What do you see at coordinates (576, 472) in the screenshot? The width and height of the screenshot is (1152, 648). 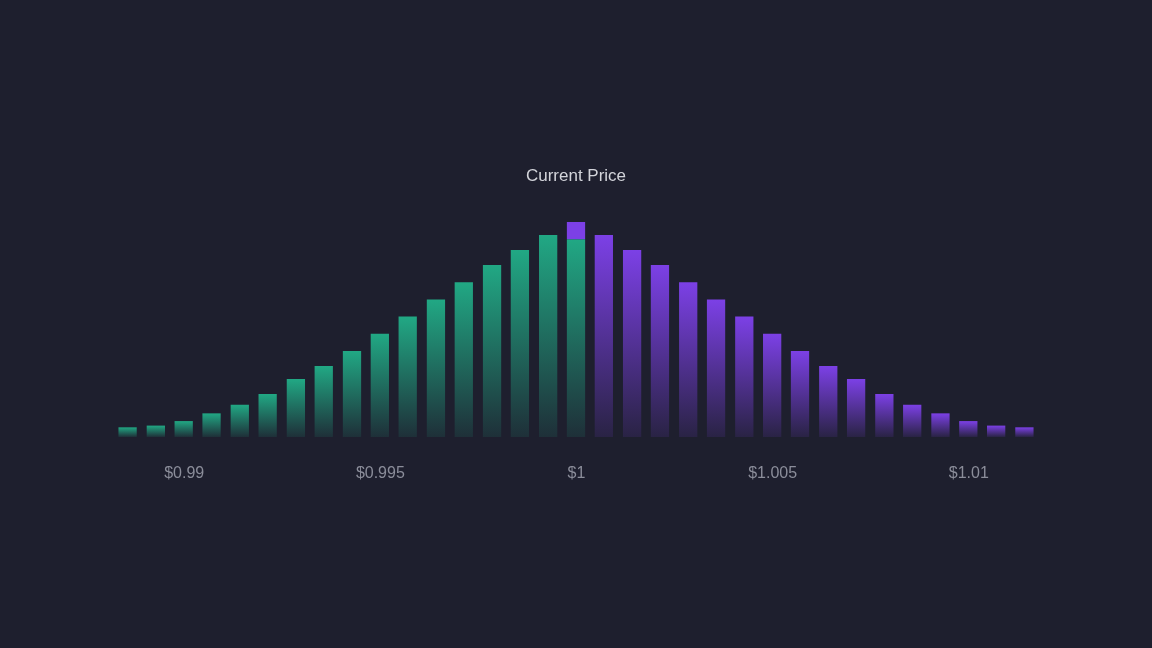 I see `x-tick-label: $1` at bounding box center [576, 472].